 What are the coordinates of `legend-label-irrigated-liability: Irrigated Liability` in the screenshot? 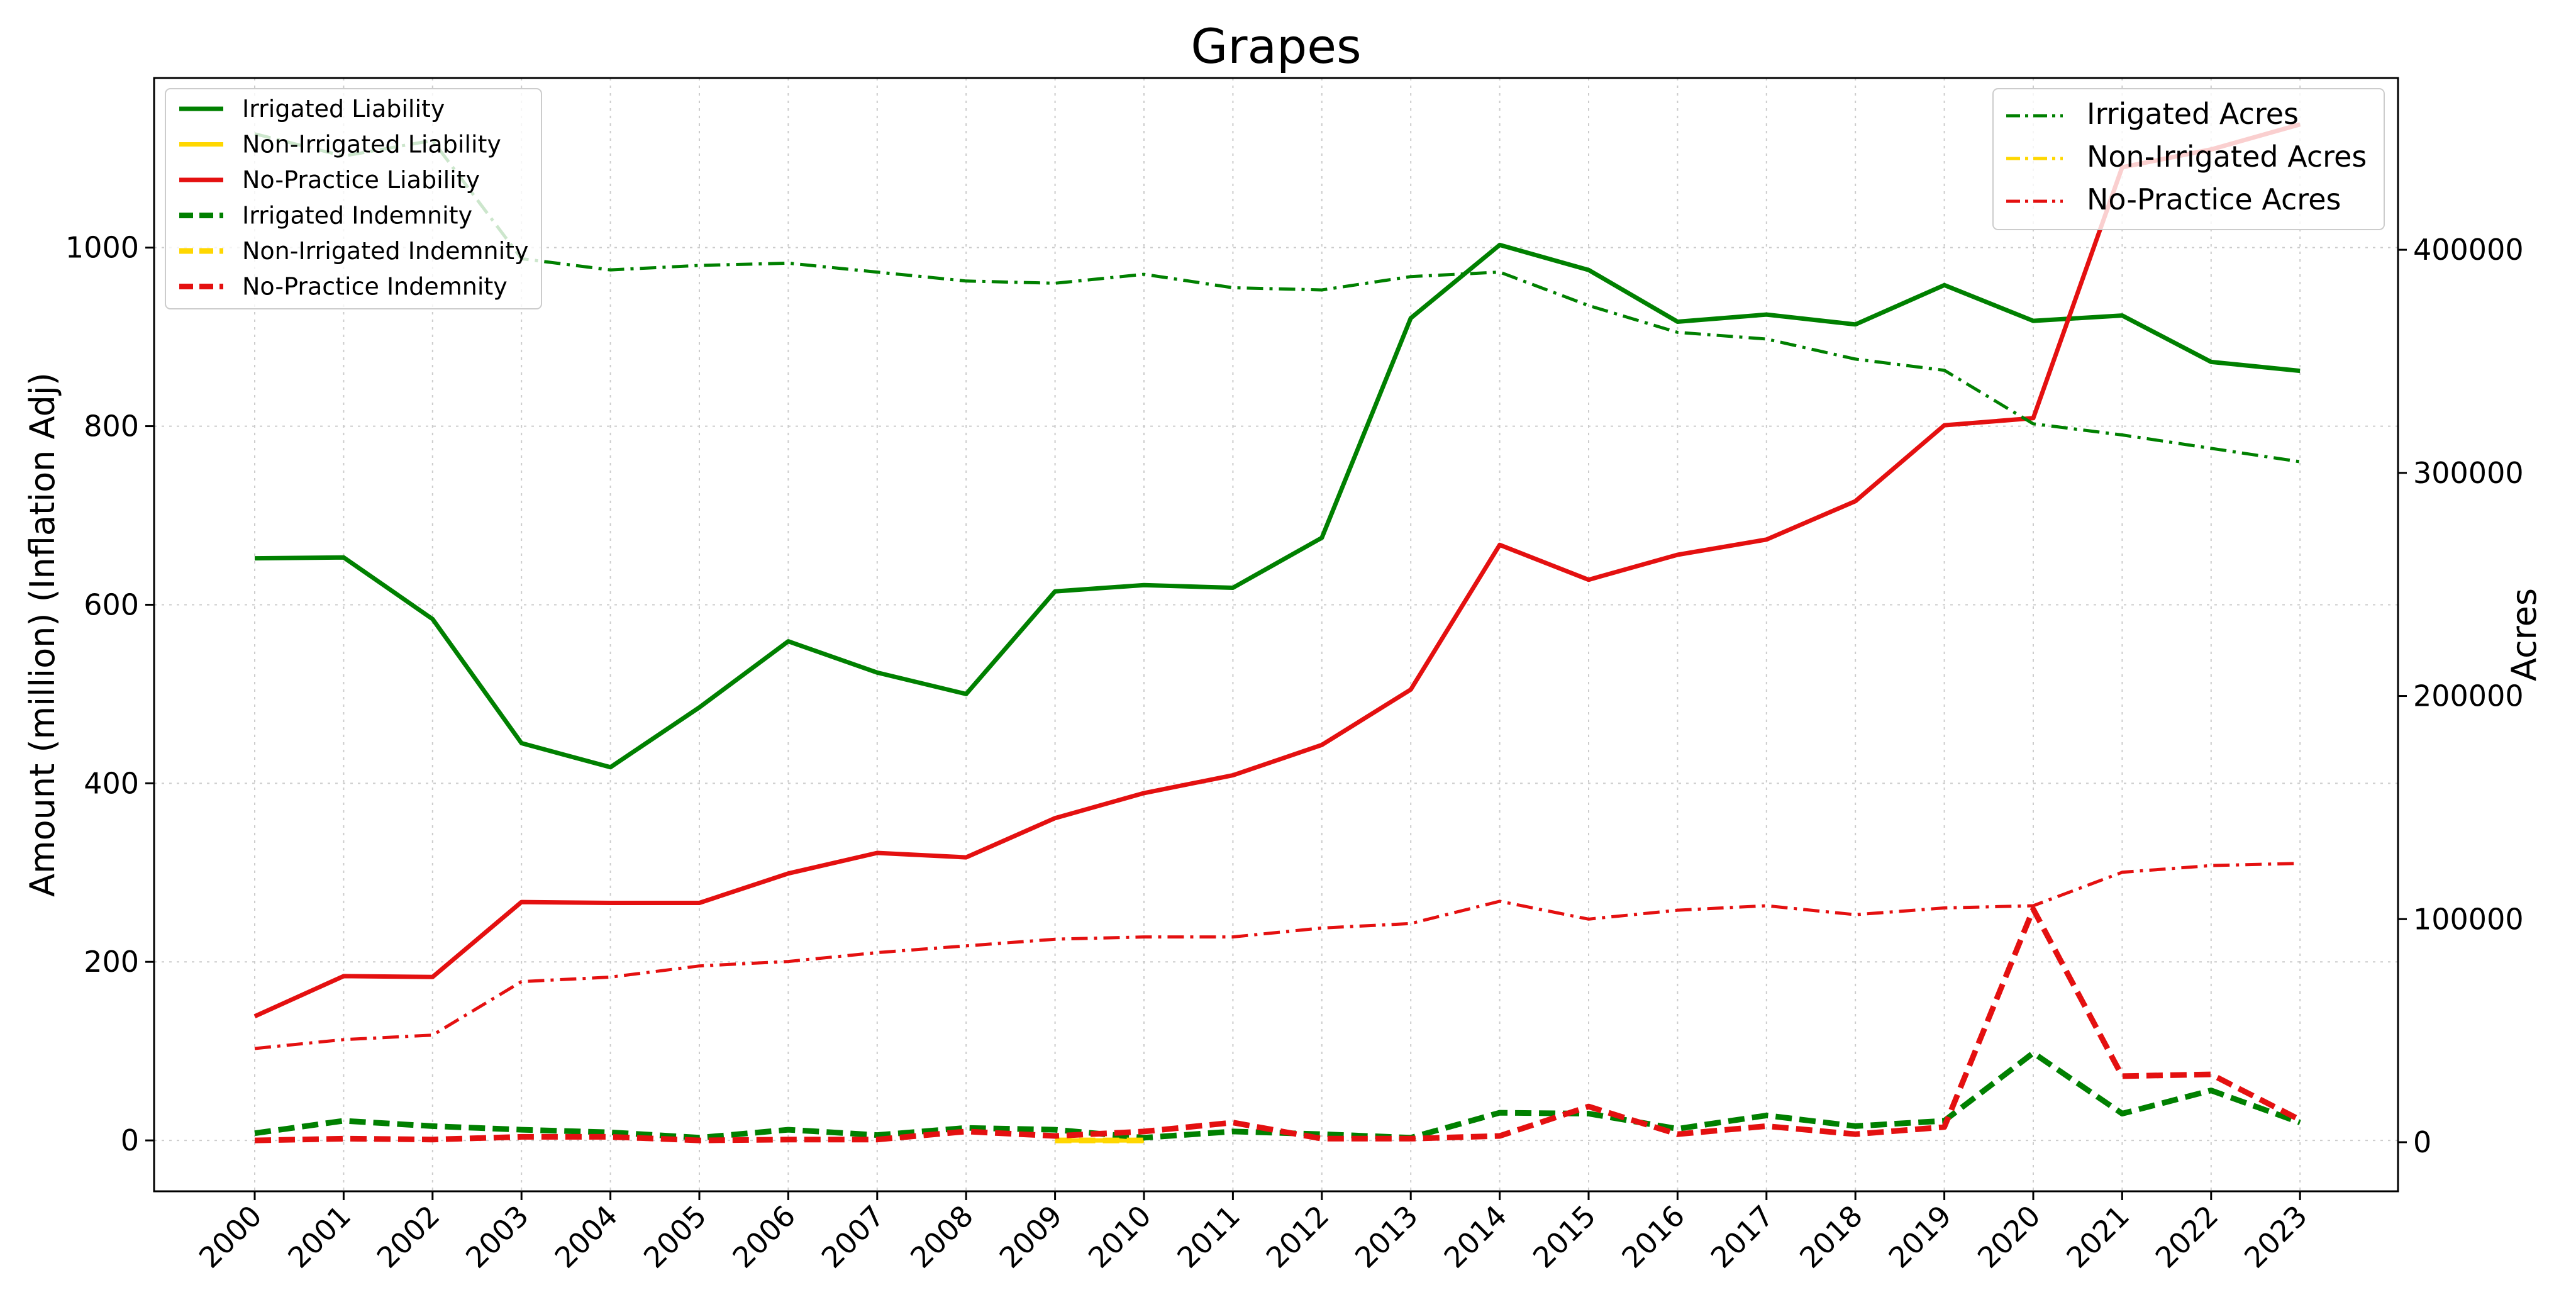 It's located at (343, 109).